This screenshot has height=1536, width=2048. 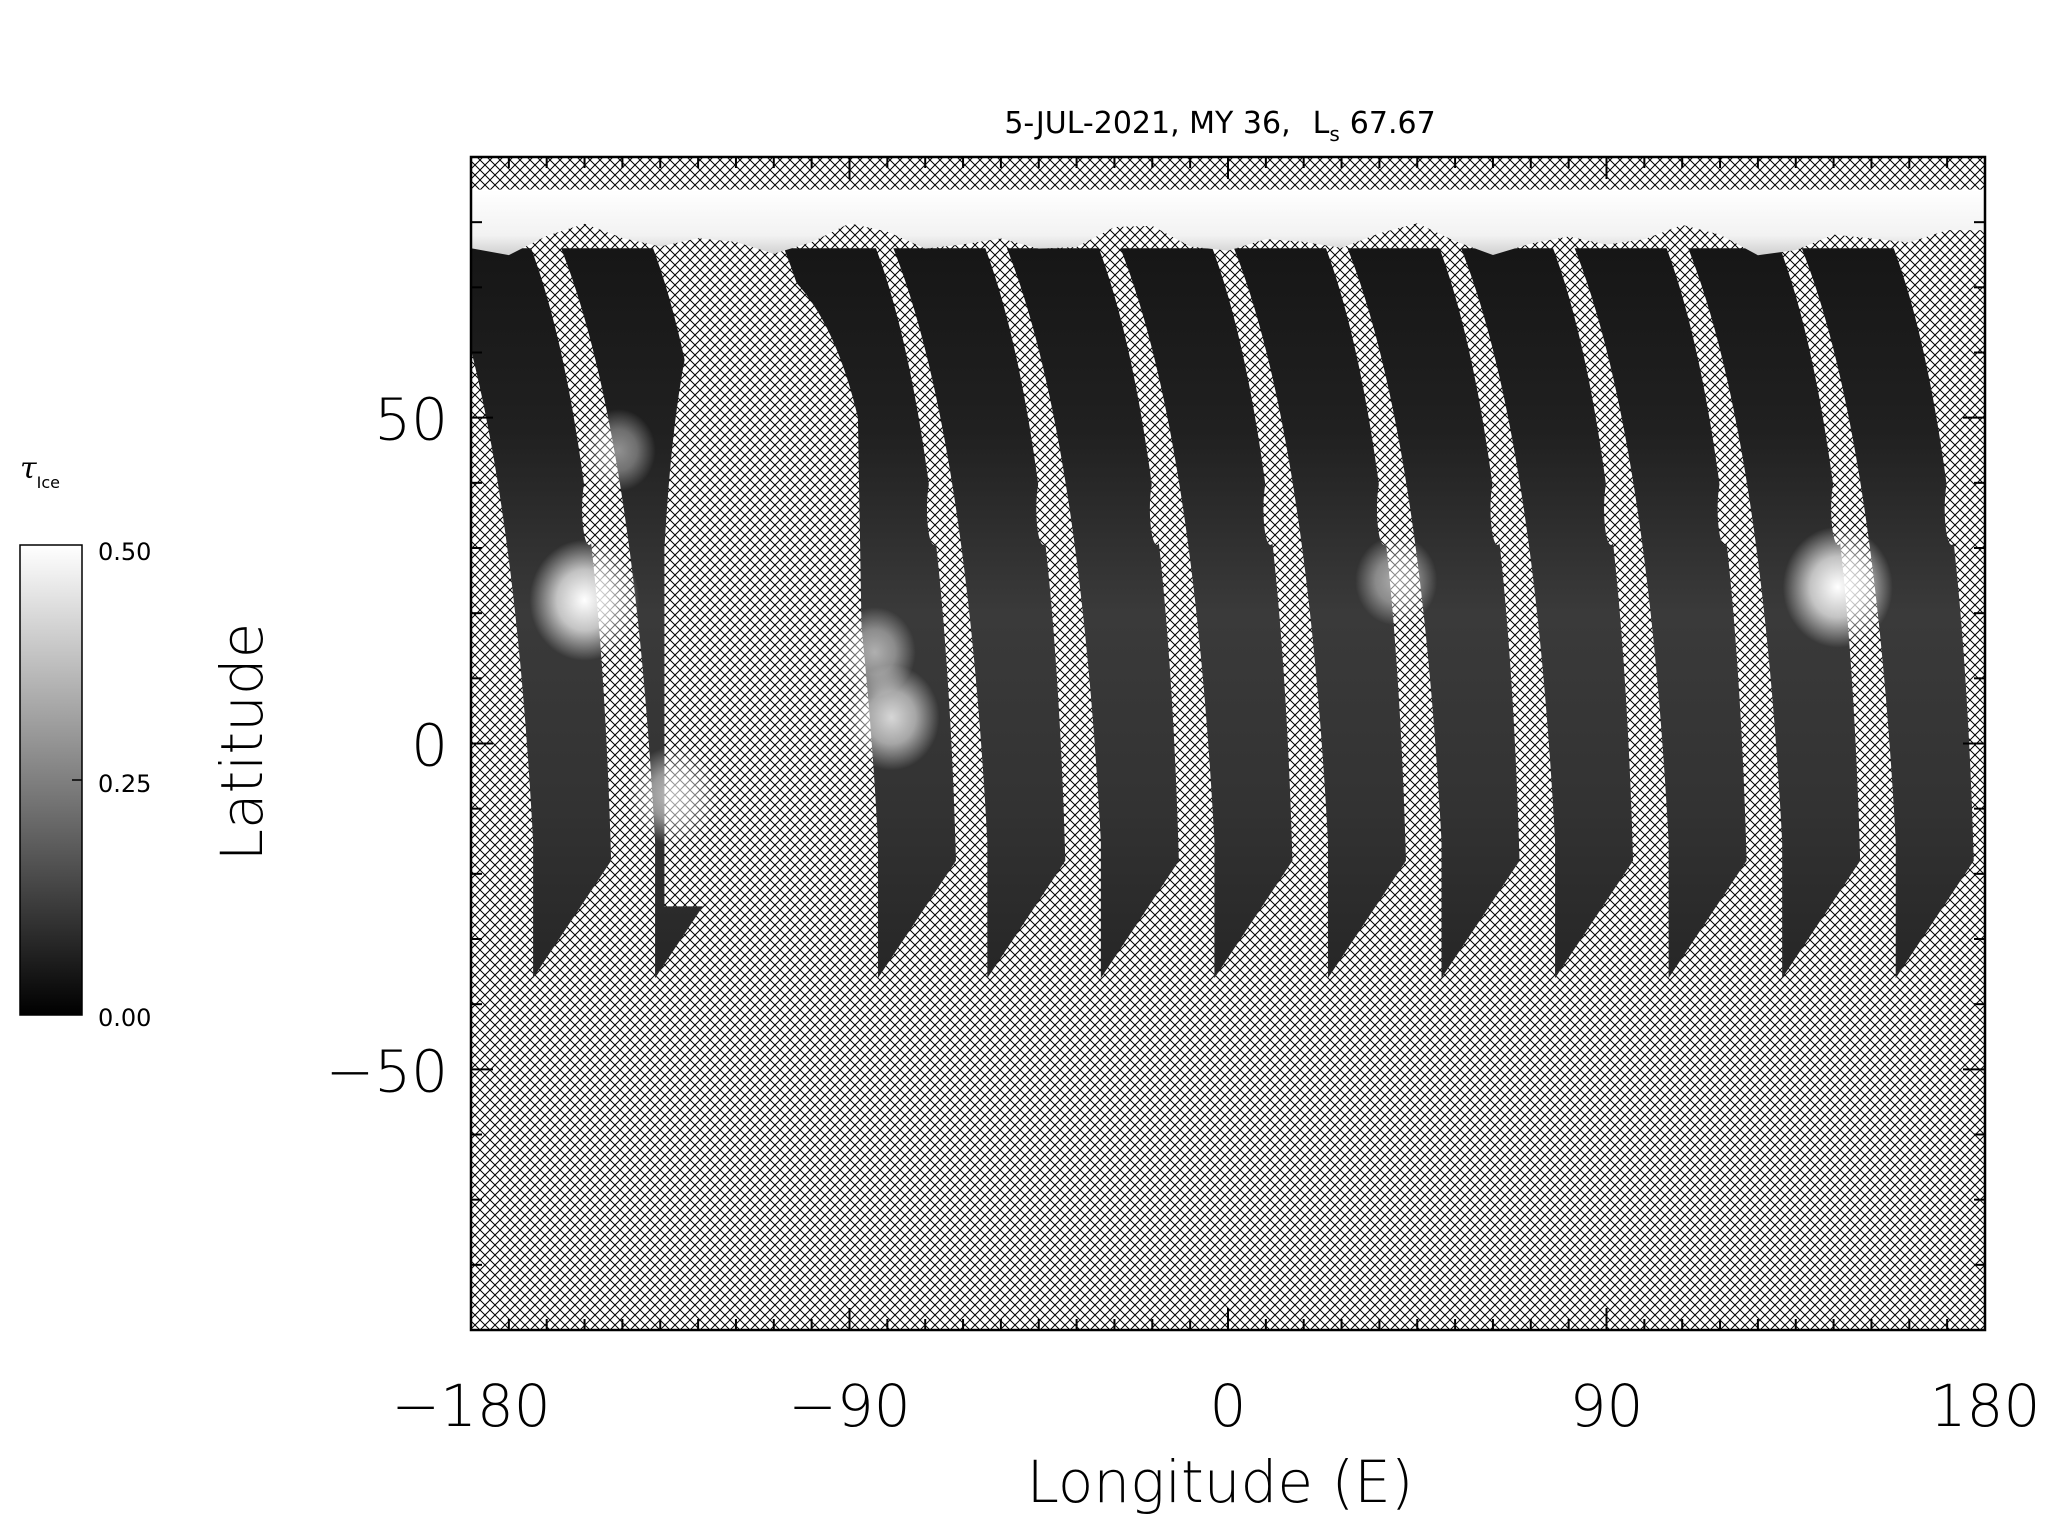 What do you see at coordinates (124, 784) in the screenshot?
I see `colorbar-tick-label-mid: 0.25` at bounding box center [124, 784].